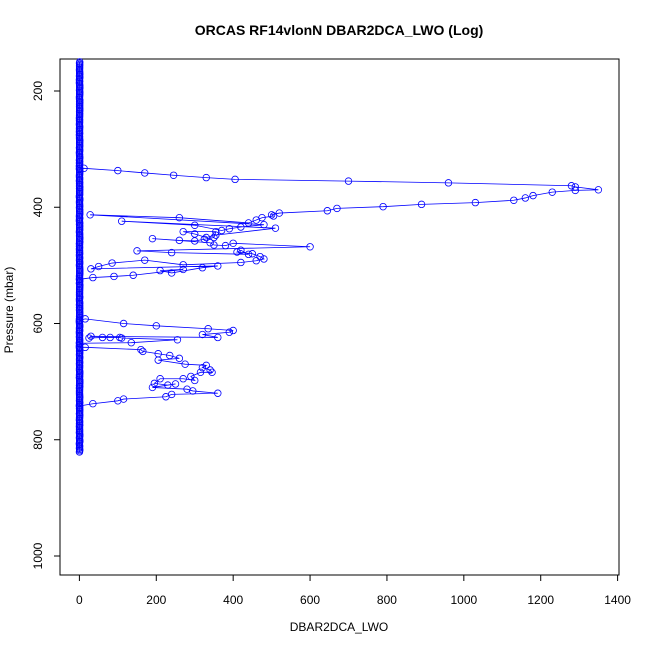  What do you see at coordinates (38, 439) in the screenshot?
I see `y-tick-label: 800` at bounding box center [38, 439].